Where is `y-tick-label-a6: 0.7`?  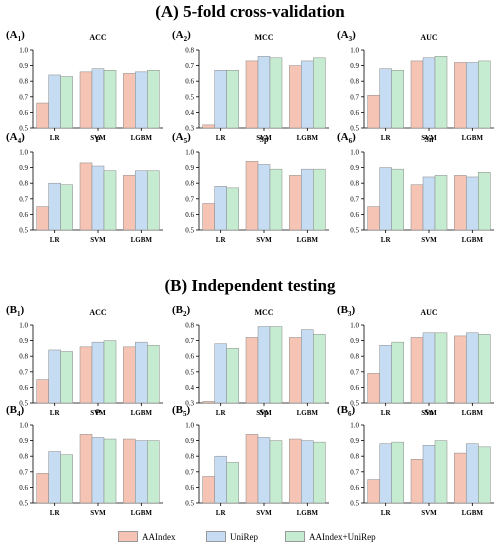 y-tick-label-a6: 0.7 is located at coordinates (354, 199).